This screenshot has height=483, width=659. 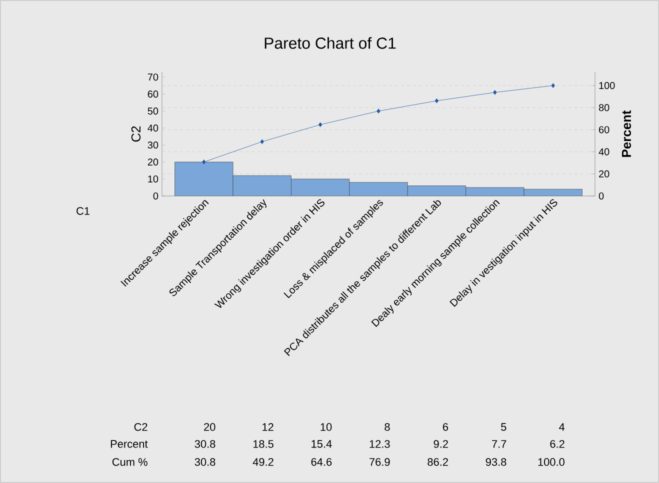 I want to click on y2-axis-title: Percent, so click(x=627, y=133).